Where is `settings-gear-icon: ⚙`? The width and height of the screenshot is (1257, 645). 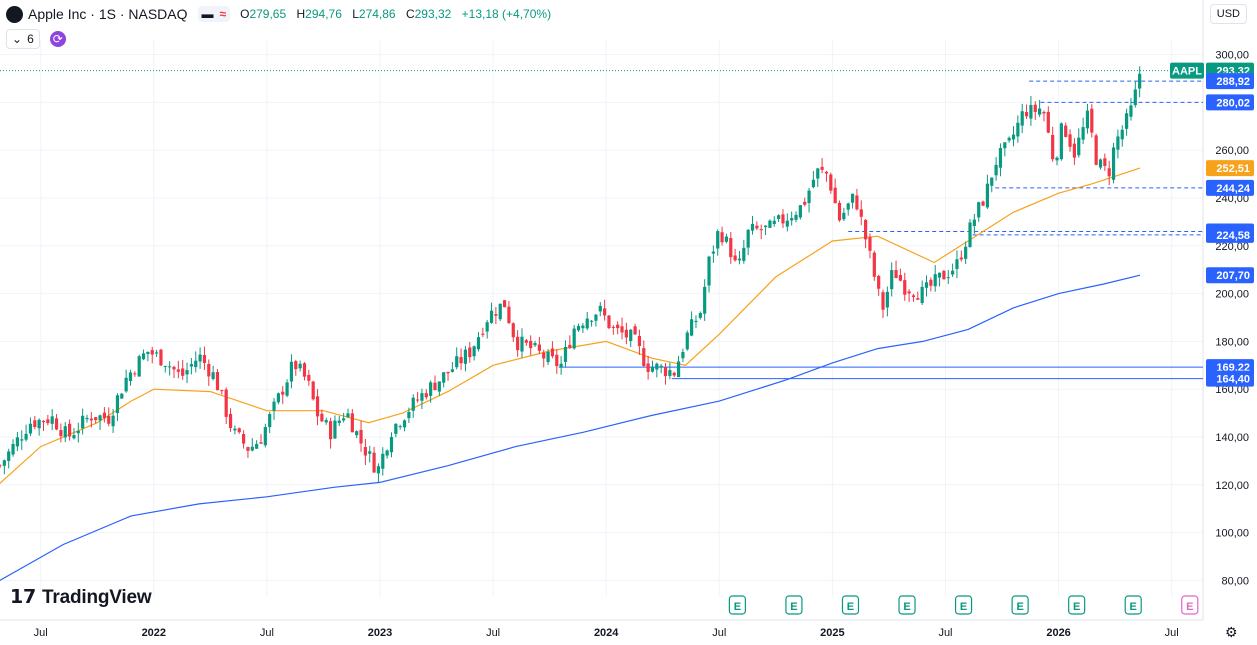 settings-gear-icon: ⚙ is located at coordinates (1231, 632).